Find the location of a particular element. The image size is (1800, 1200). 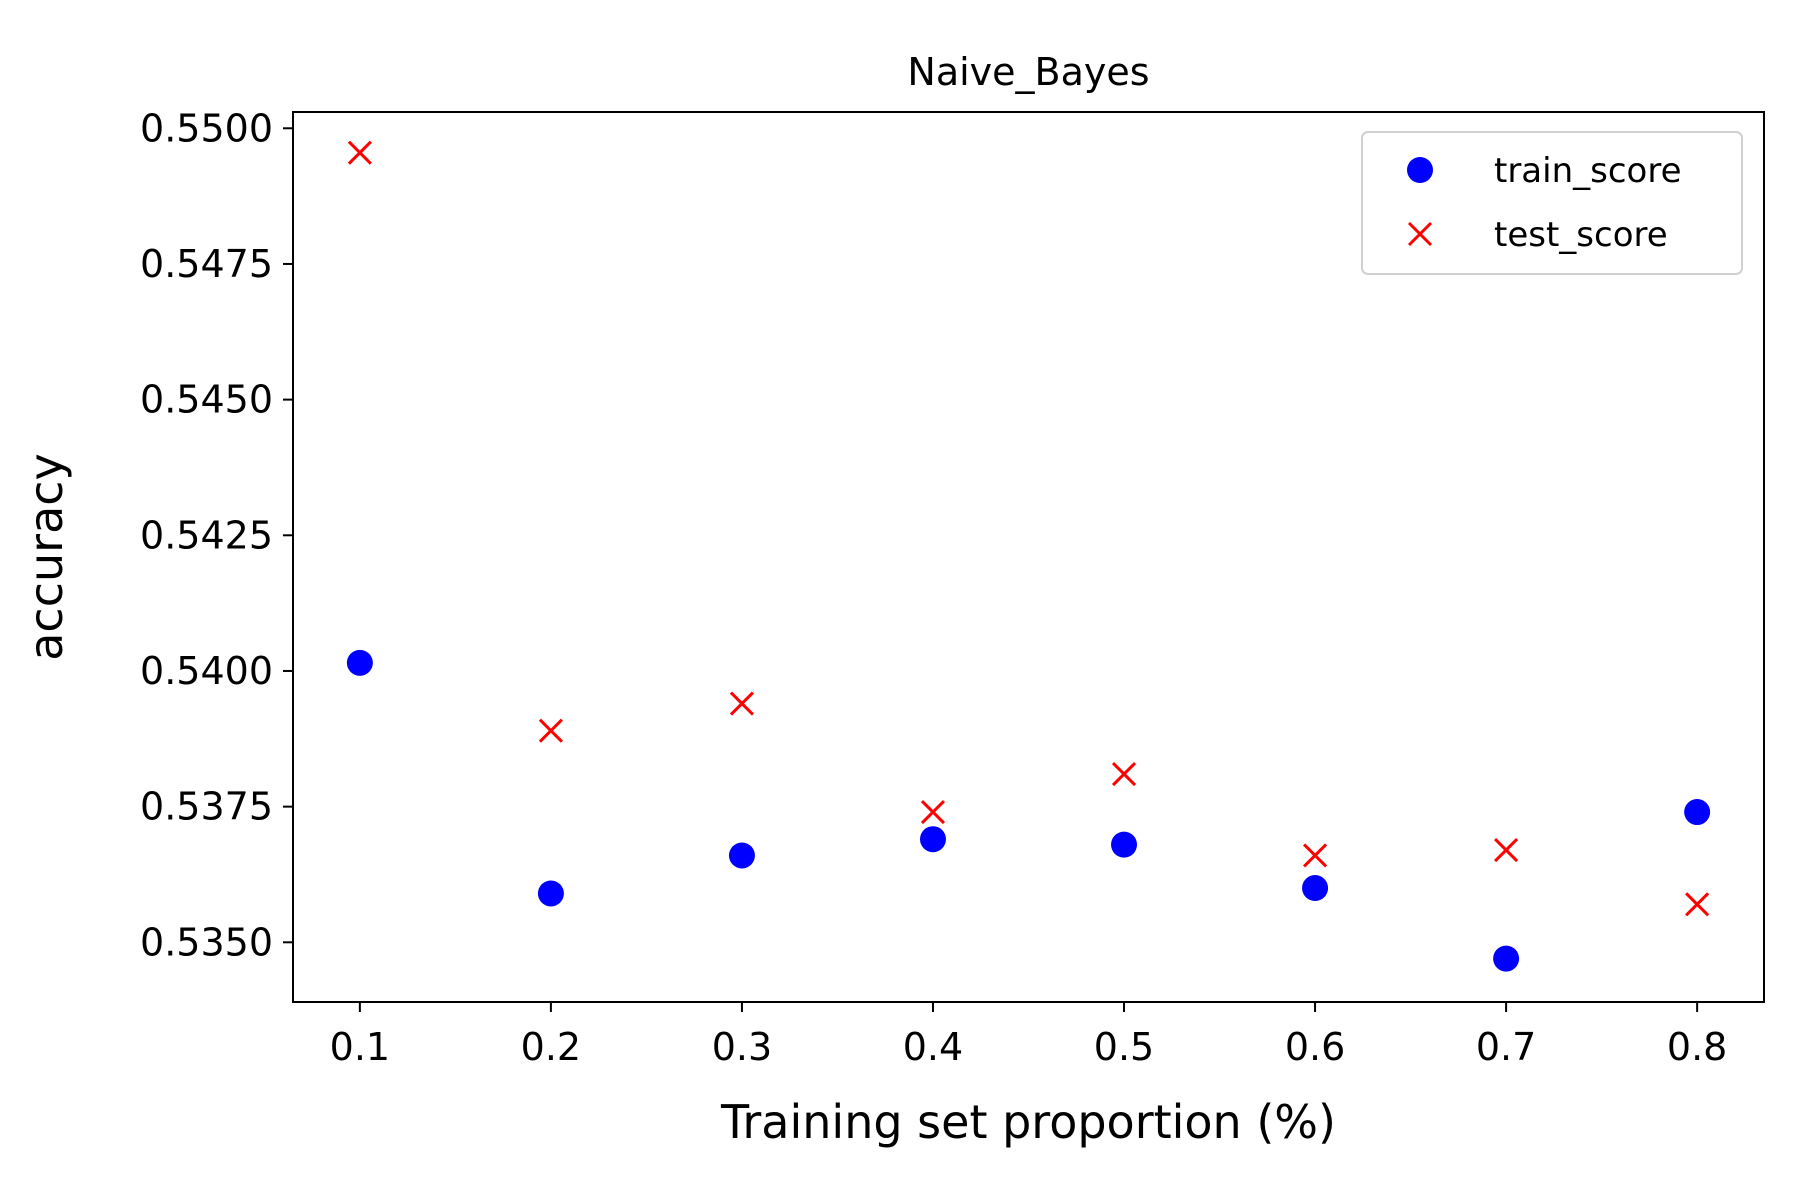

y-tick-label: 0.5475 is located at coordinates (206, 264).